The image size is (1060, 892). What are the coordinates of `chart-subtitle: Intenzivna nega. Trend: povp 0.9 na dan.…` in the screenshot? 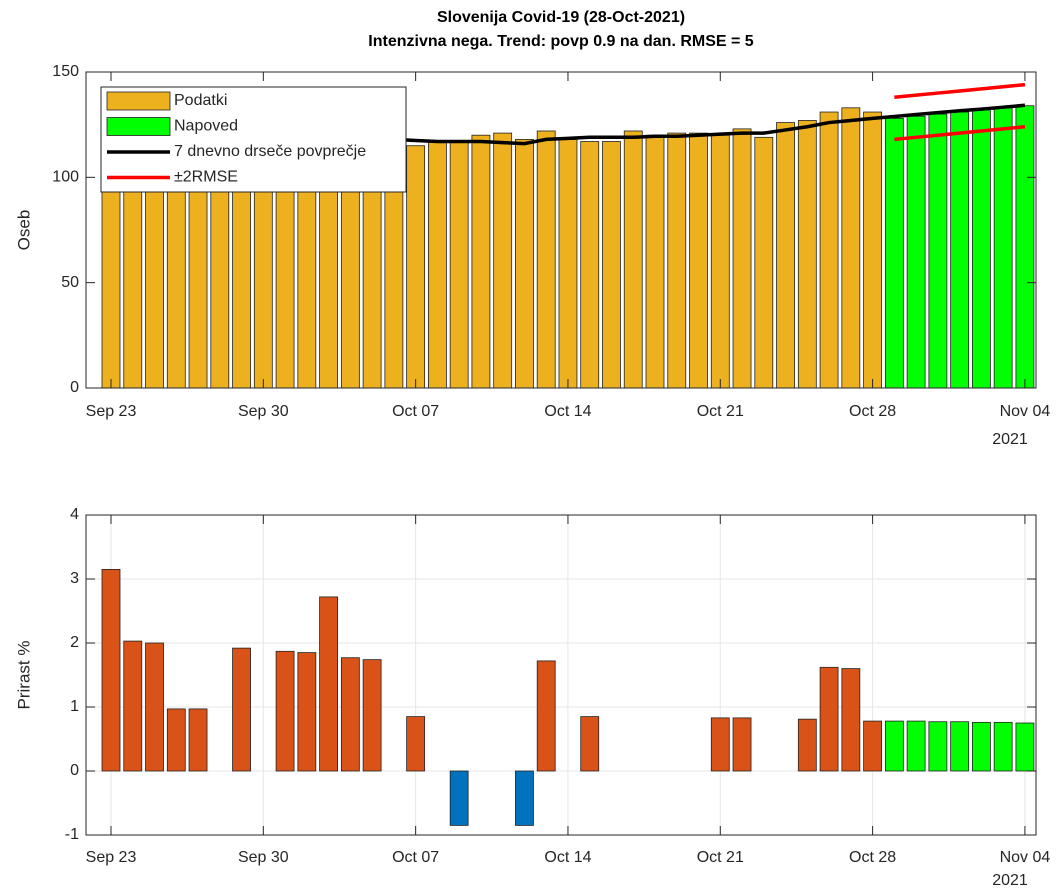 It's located at (561, 41).